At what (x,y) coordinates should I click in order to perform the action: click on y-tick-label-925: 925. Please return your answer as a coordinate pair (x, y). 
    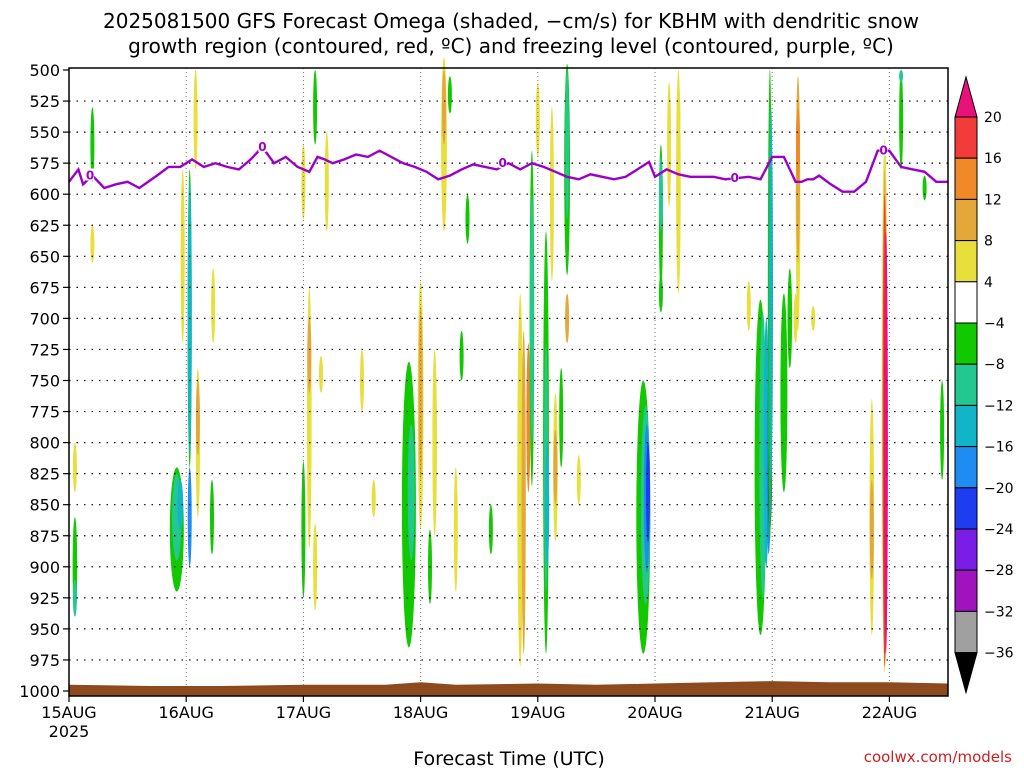
    Looking at the image, I should click on (44, 598).